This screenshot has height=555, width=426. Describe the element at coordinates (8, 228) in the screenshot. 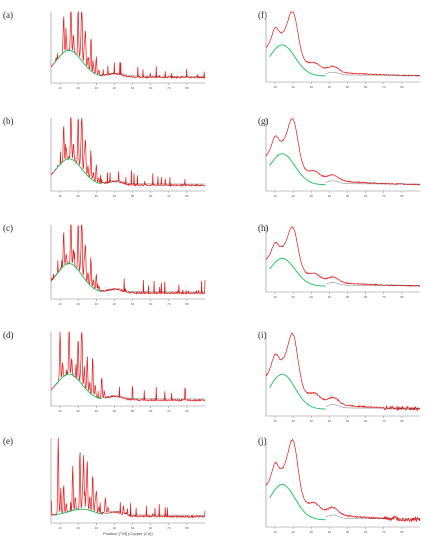

I see `panel-label: (c)` at that location.